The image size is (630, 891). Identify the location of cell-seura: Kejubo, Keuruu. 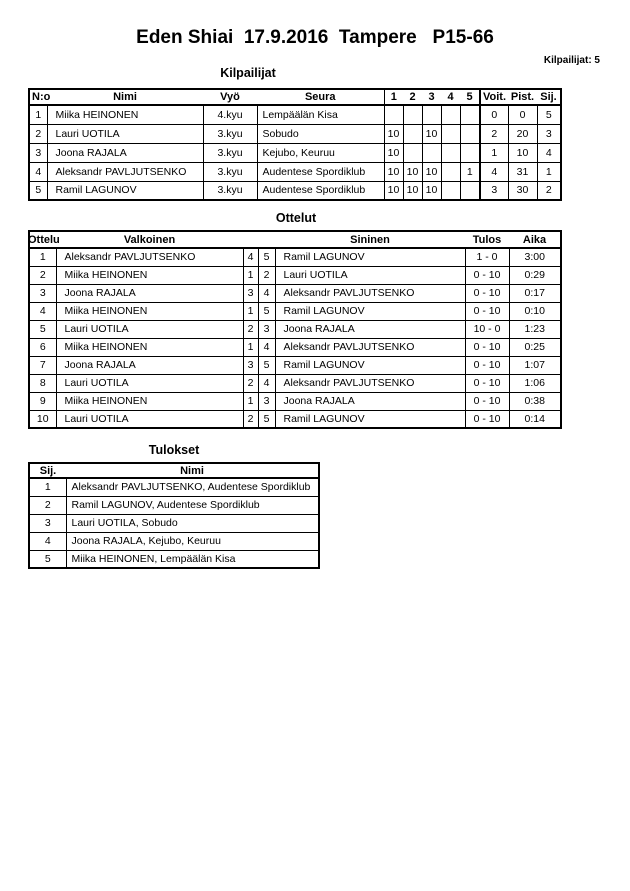
(320, 152).